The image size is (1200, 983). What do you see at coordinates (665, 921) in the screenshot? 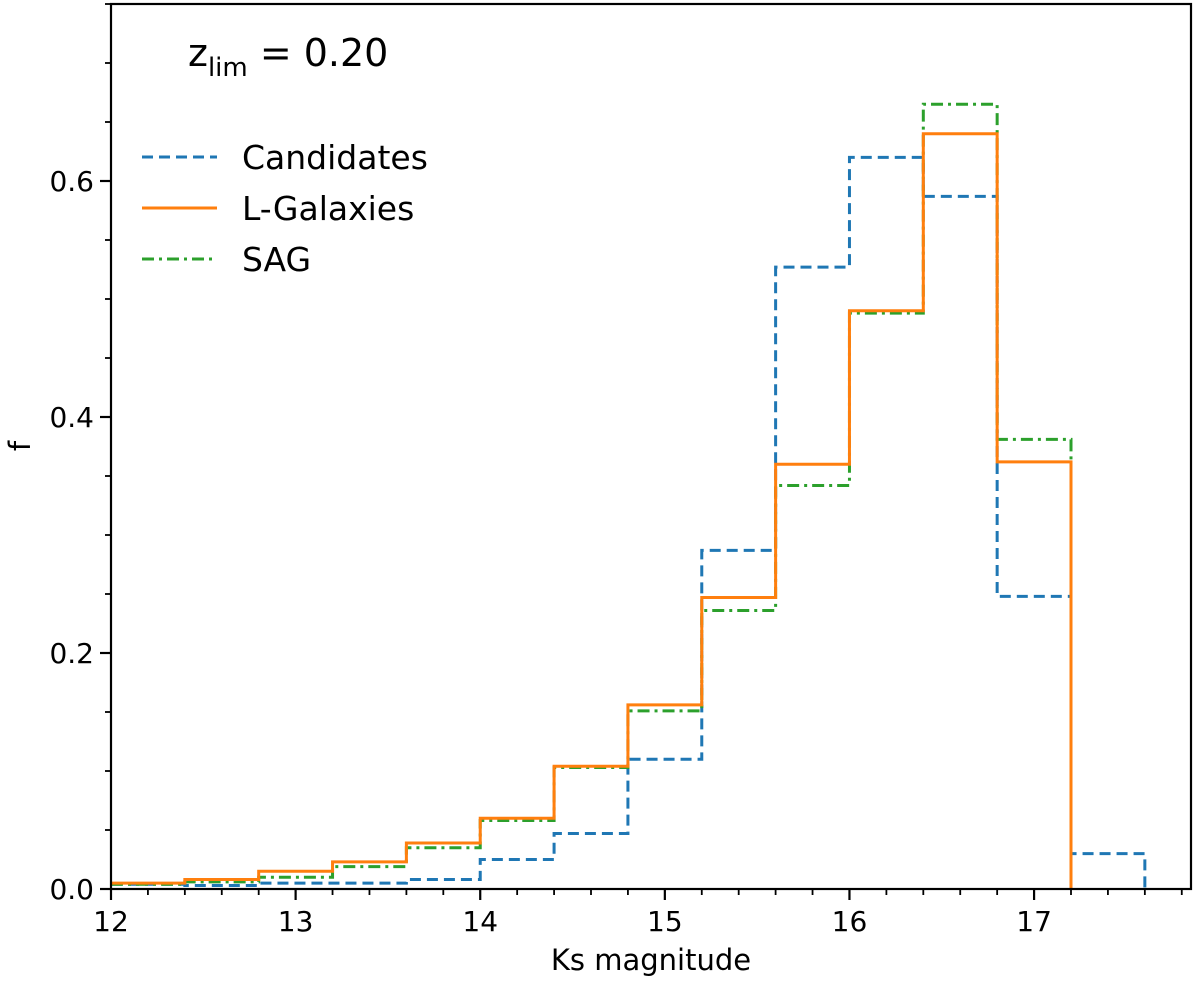
I see `x-tick-label: 15` at bounding box center [665, 921].